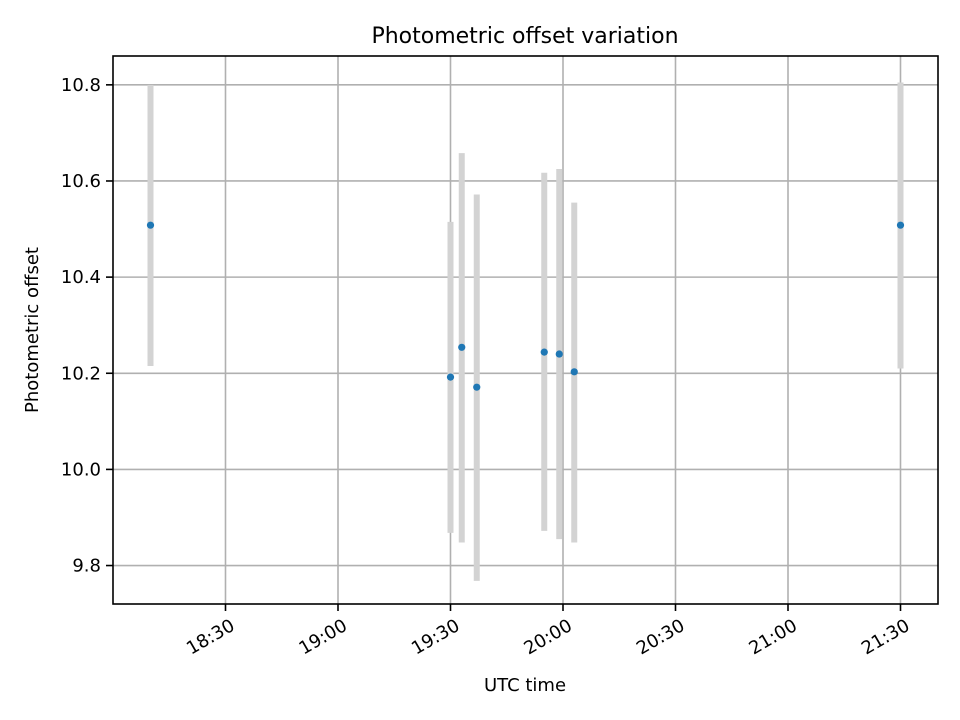 The height and width of the screenshot is (720, 960). Describe the element at coordinates (322, 637) in the screenshot. I see `x-tick-label: 19:00` at that location.